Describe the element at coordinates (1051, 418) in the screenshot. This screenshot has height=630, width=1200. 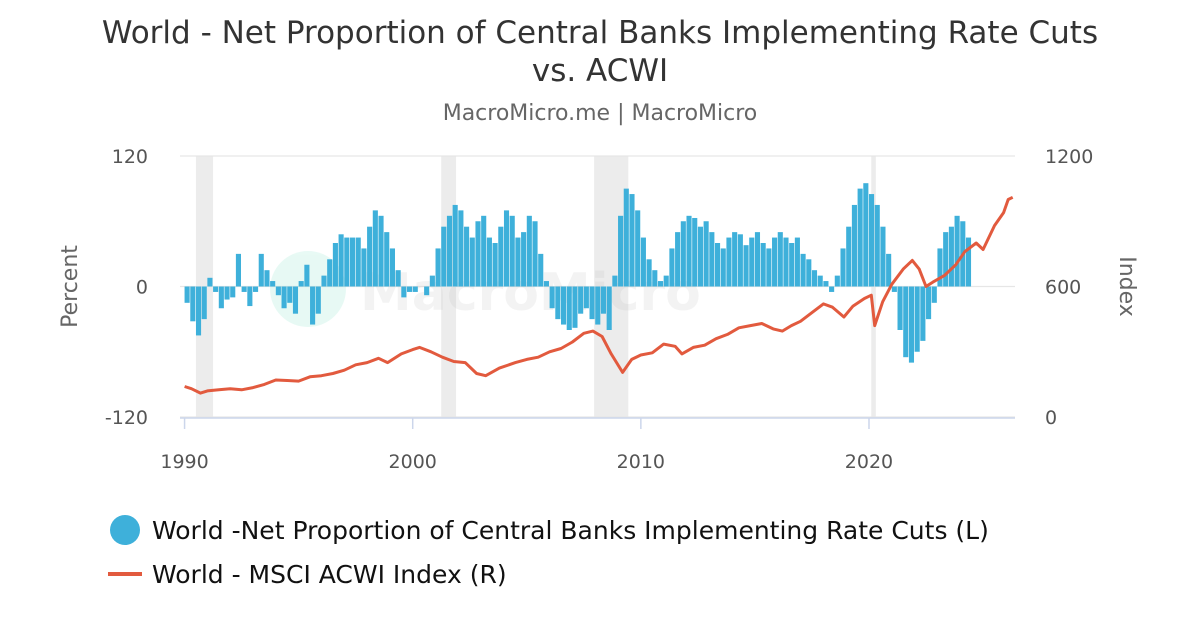
I see `y-right-tick-label: 0` at that location.